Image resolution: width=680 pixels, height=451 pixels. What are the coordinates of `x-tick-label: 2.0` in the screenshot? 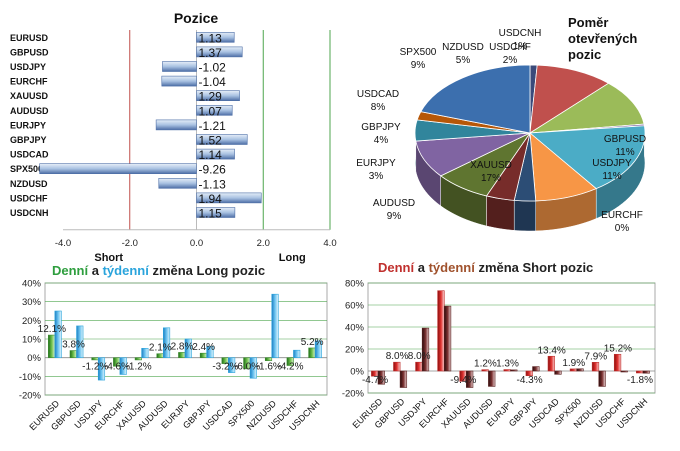 It's located at (263, 243).